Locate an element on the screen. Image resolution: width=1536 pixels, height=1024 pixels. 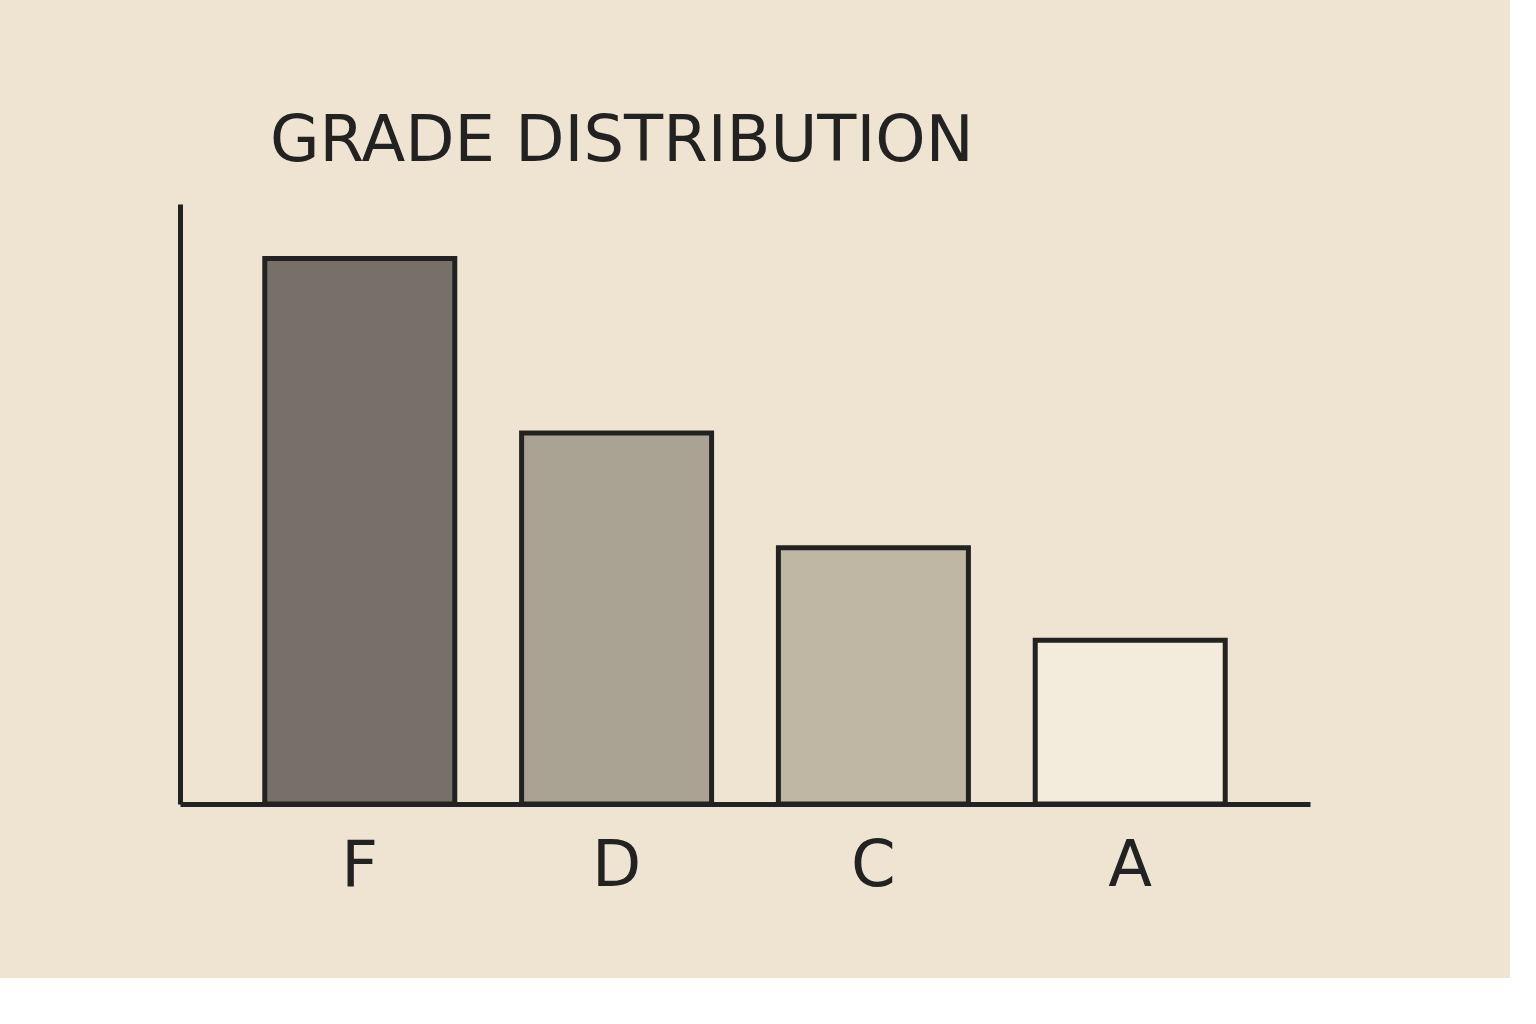
x-tick-label: F is located at coordinates (360, 863).